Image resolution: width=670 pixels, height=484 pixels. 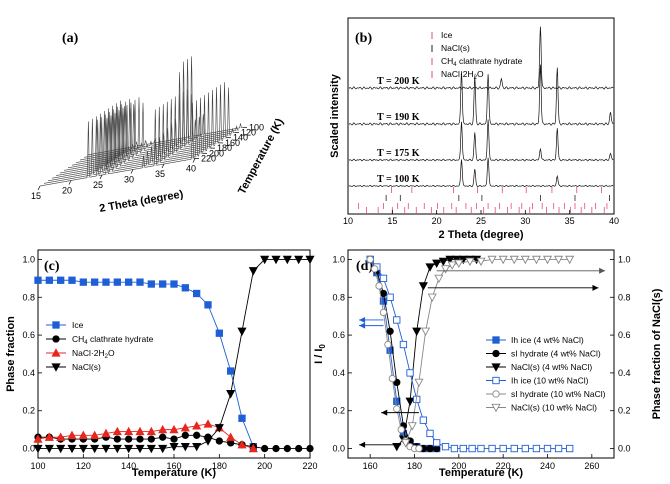 I want to click on legend-label-rest: clathrate hydrate, so click(x=490, y=61).